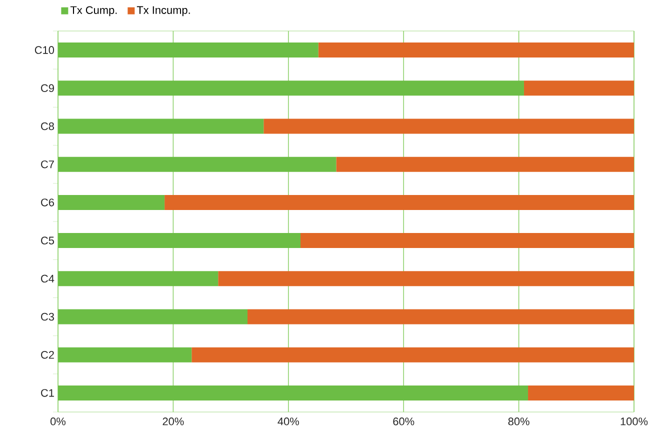 The width and height of the screenshot is (654, 443). I want to click on y-tick-label: C8, so click(47, 126).